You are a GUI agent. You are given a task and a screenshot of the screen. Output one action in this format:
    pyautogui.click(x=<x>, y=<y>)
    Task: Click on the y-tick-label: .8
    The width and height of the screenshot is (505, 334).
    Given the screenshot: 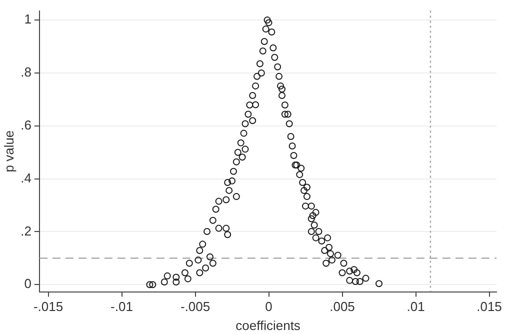 What is the action you would take?
    pyautogui.click(x=26, y=72)
    